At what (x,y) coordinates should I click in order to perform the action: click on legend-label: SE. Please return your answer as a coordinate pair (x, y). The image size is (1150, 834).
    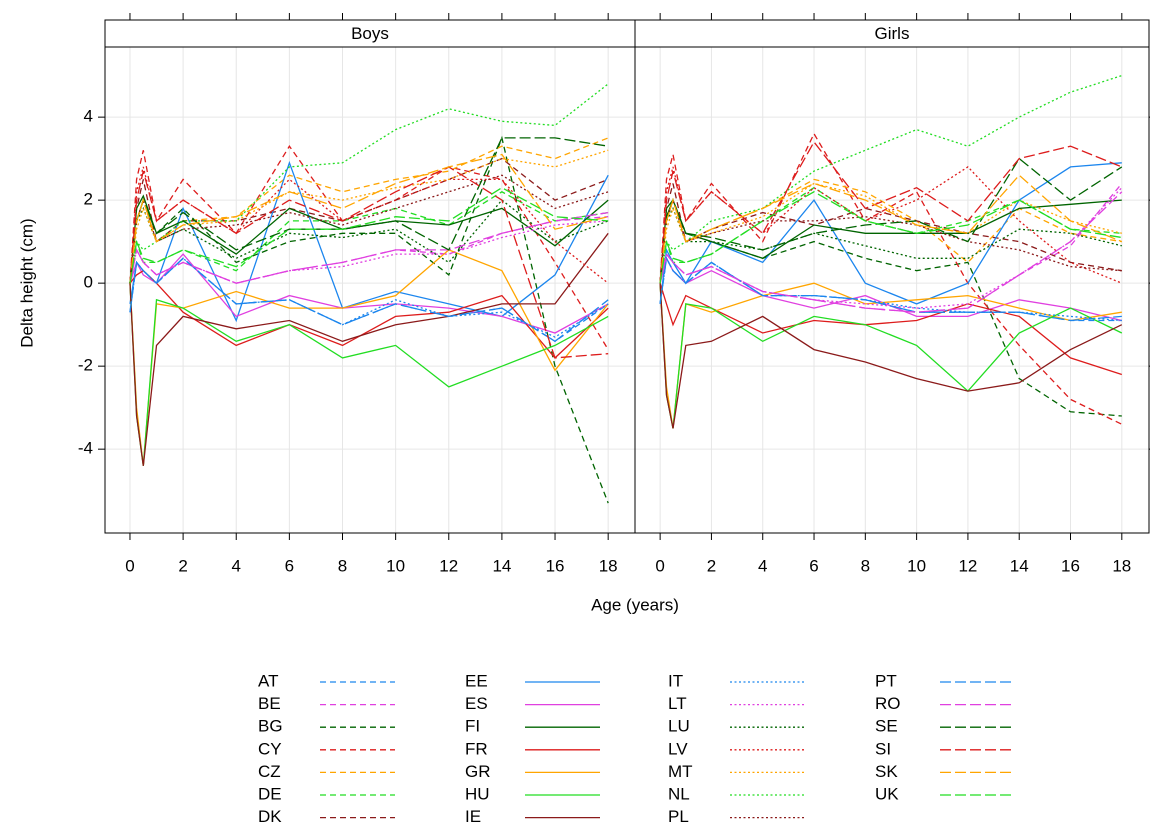
    Looking at the image, I should click on (886, 726).